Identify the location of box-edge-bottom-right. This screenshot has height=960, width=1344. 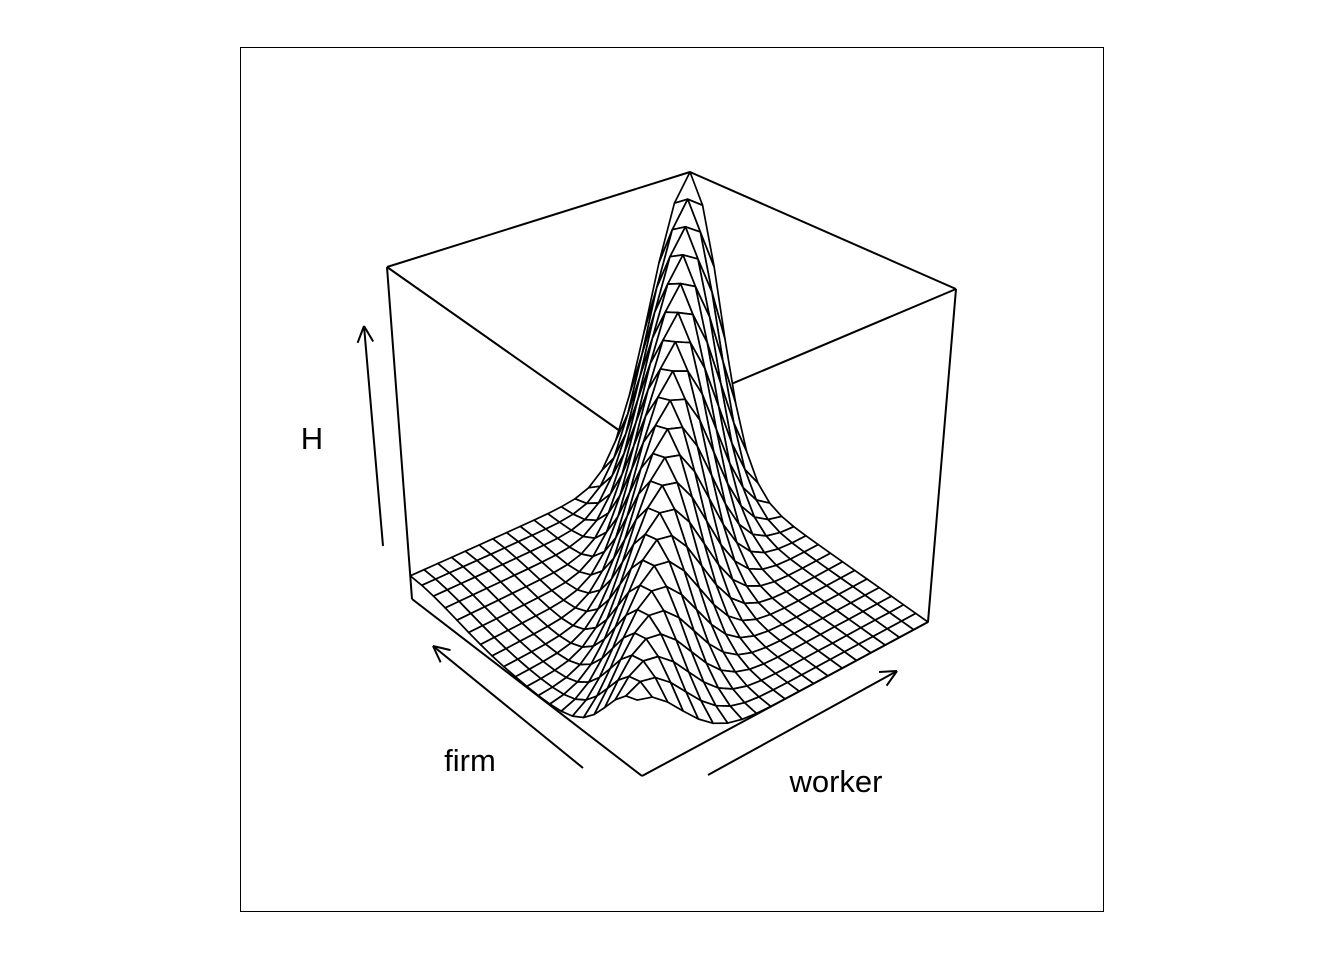
(785, 699).